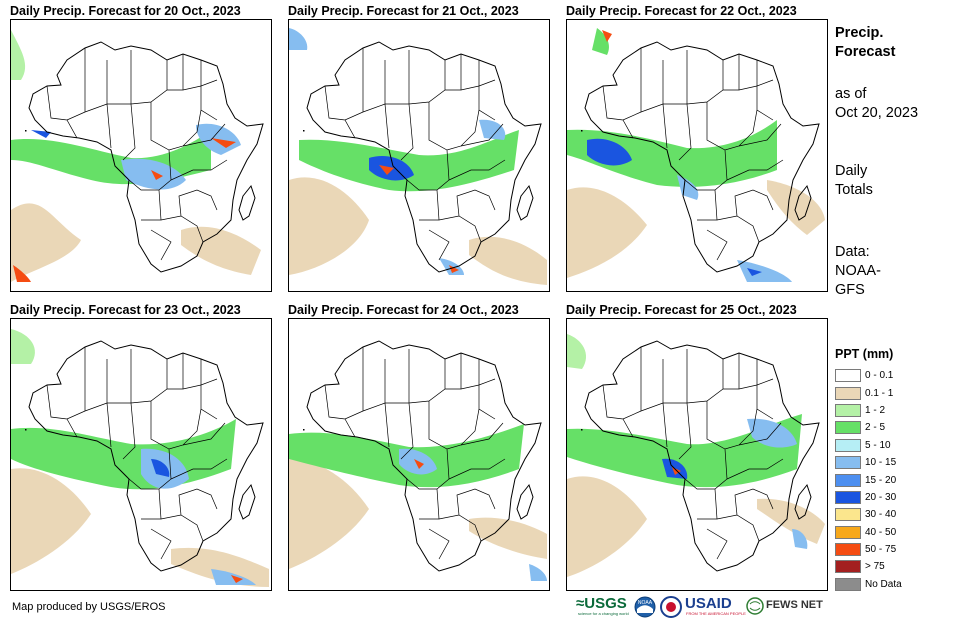 This screenshot has height=626, width=967. I want to click on sidebar-asof: as of Oct 20, 2023, so click(876, 104).